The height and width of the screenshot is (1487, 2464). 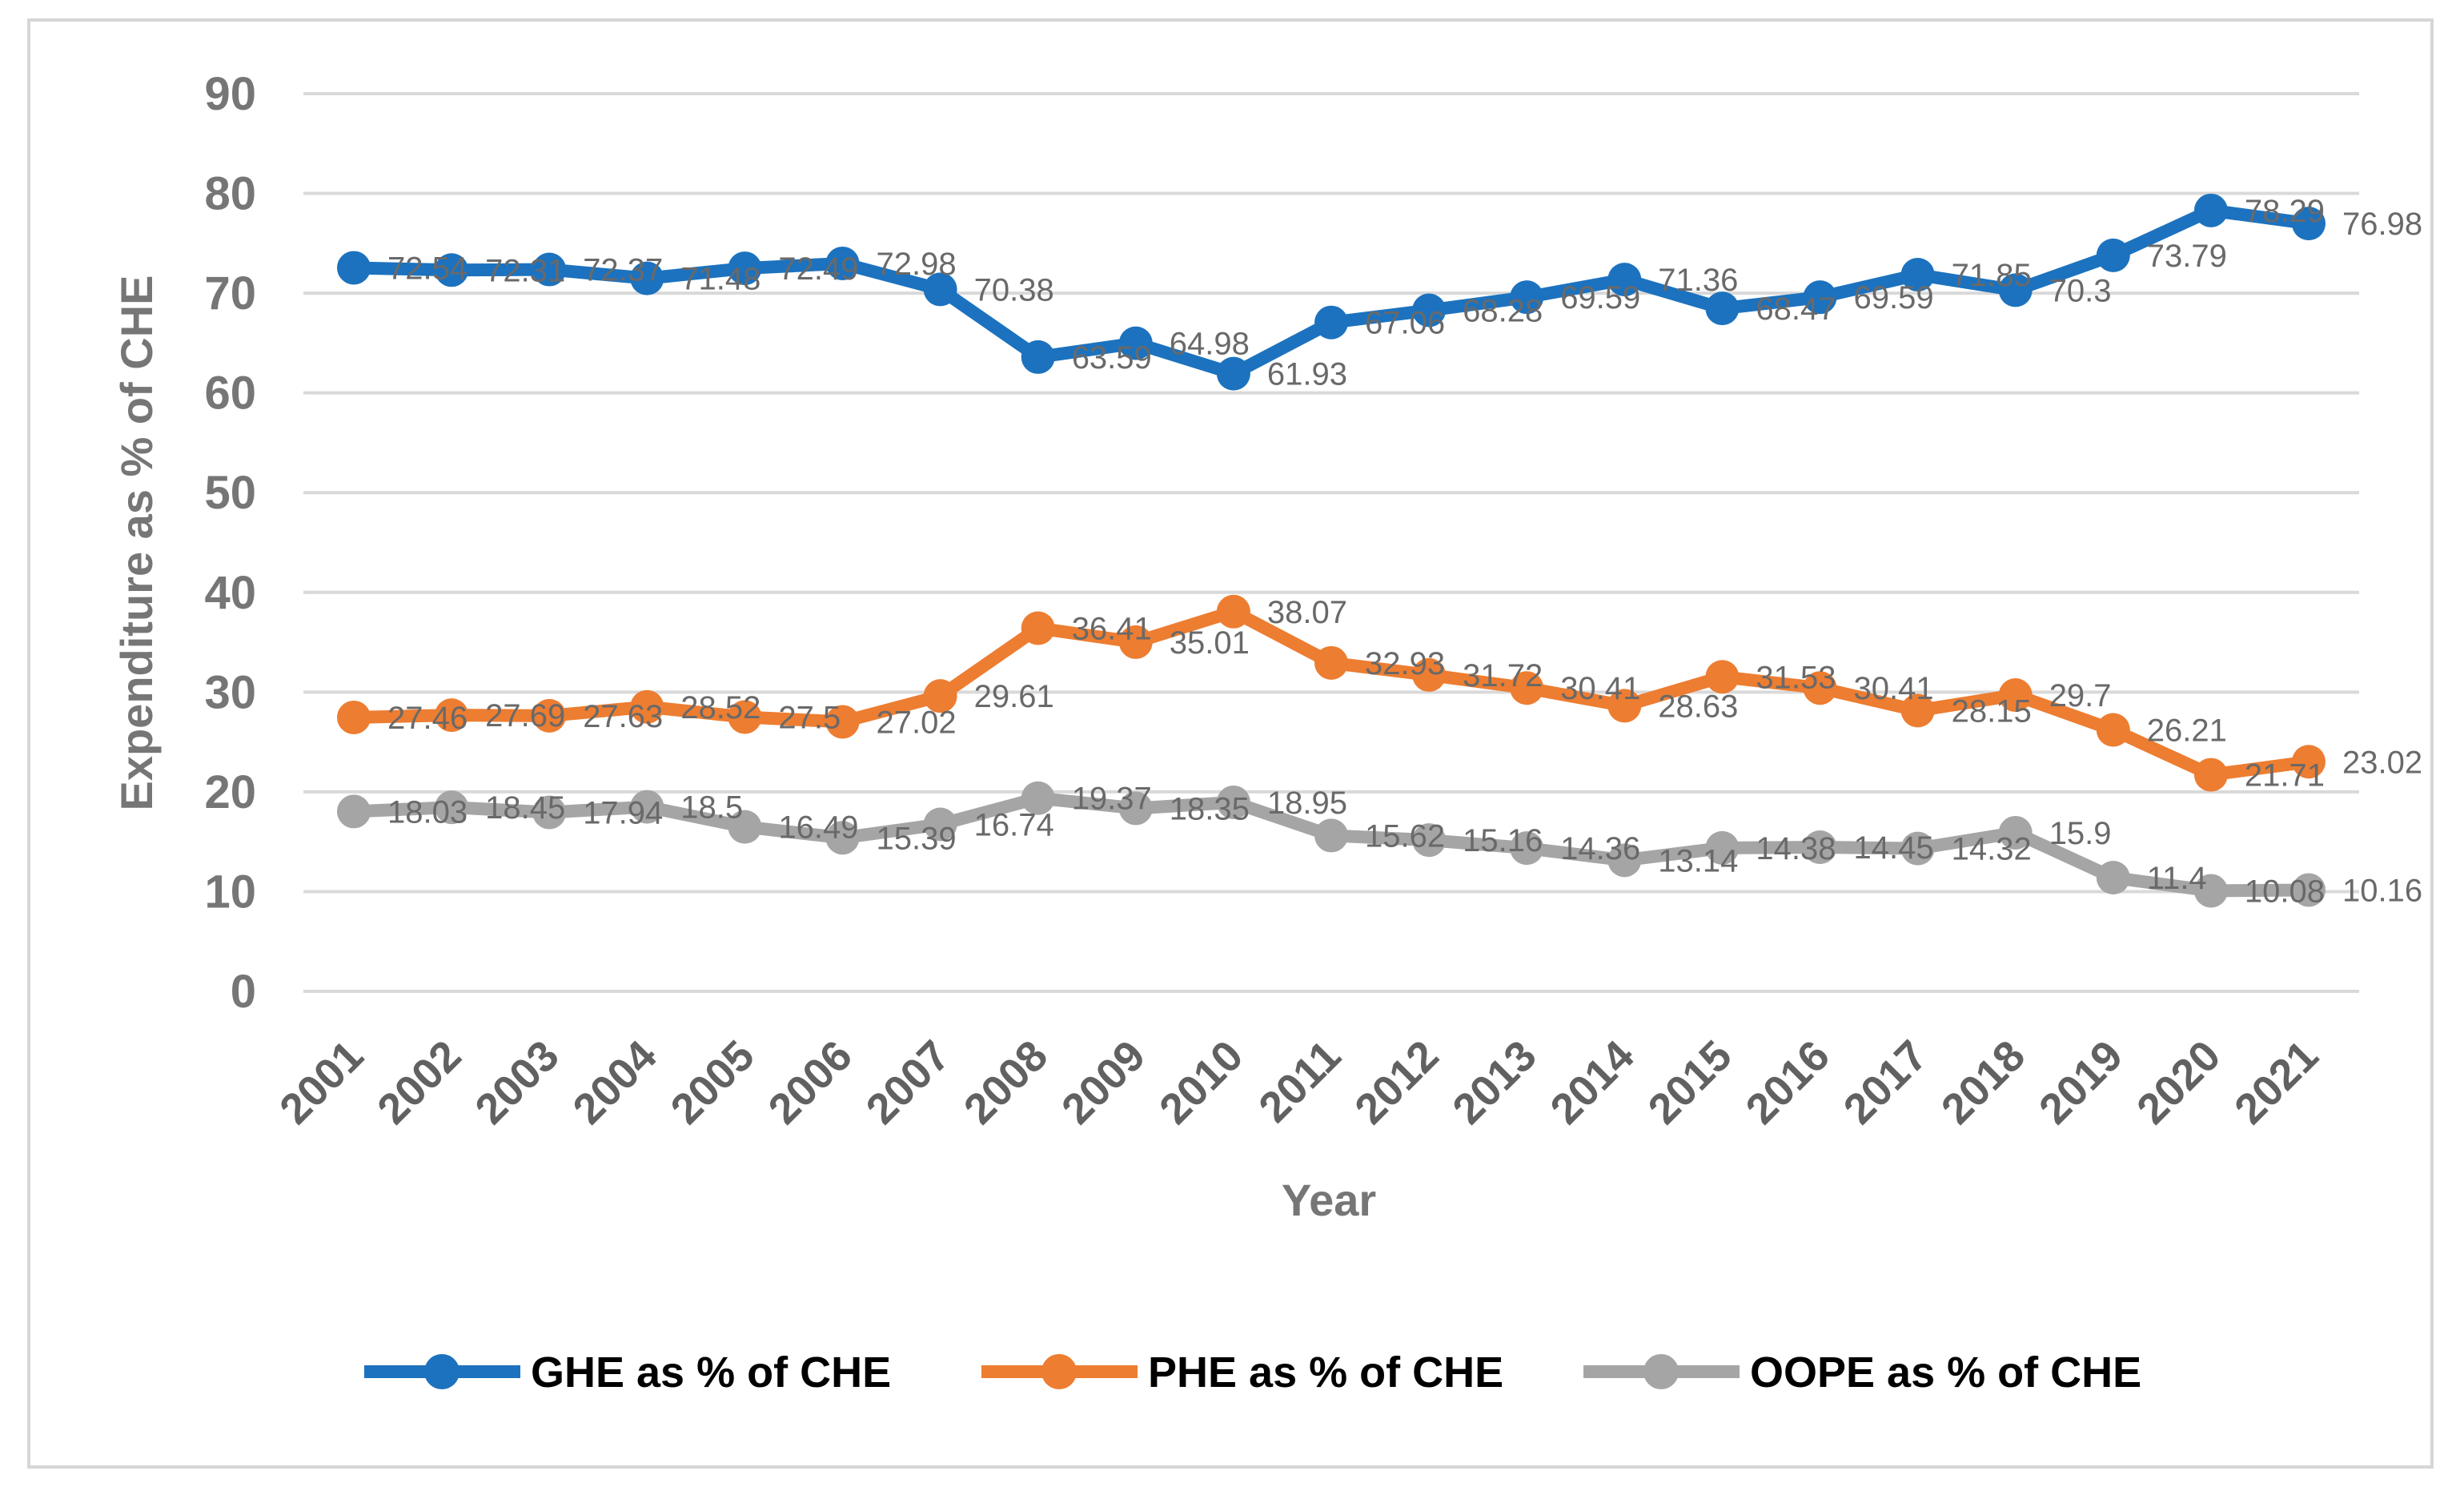 I want to click on data-label: 14.38, so click(x=1796, y=849).